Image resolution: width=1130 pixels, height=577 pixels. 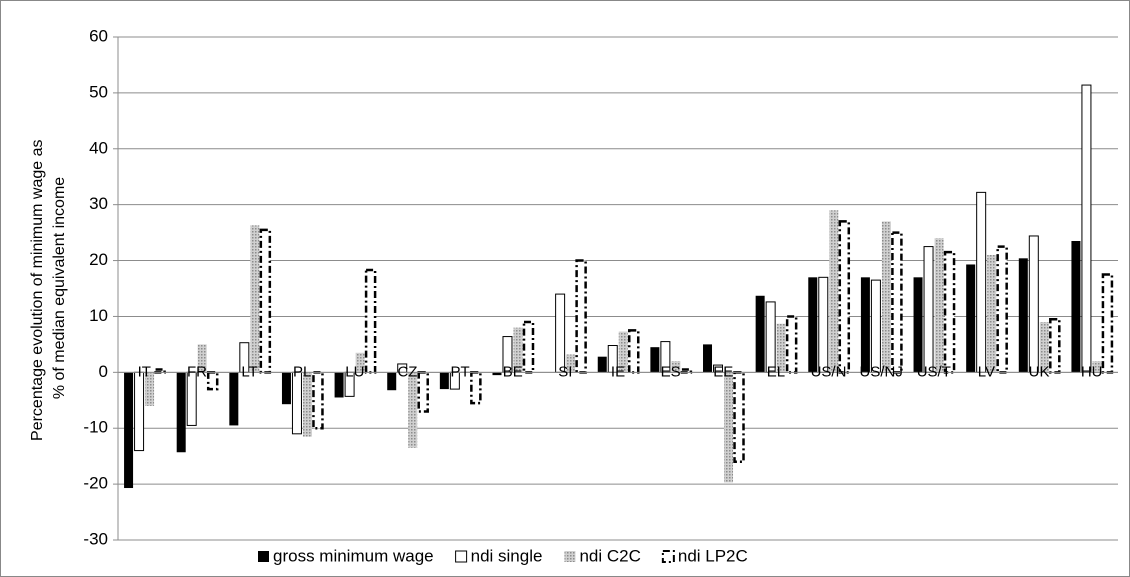 What do you see at coordinates (98, 35) in the screenshot?
I see `y-tick-label: 60` at bounding box center [98, 35].